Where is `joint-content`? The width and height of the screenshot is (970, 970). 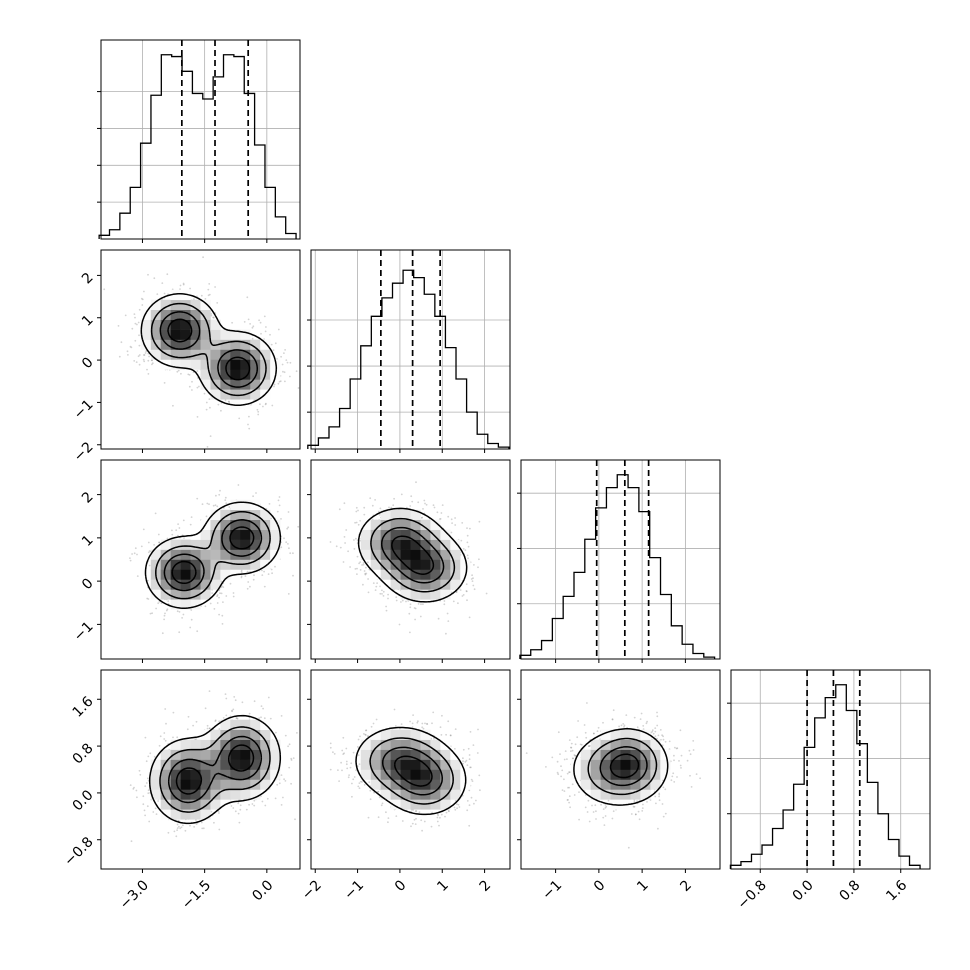
joint-content is located at coordinates (221, 559).